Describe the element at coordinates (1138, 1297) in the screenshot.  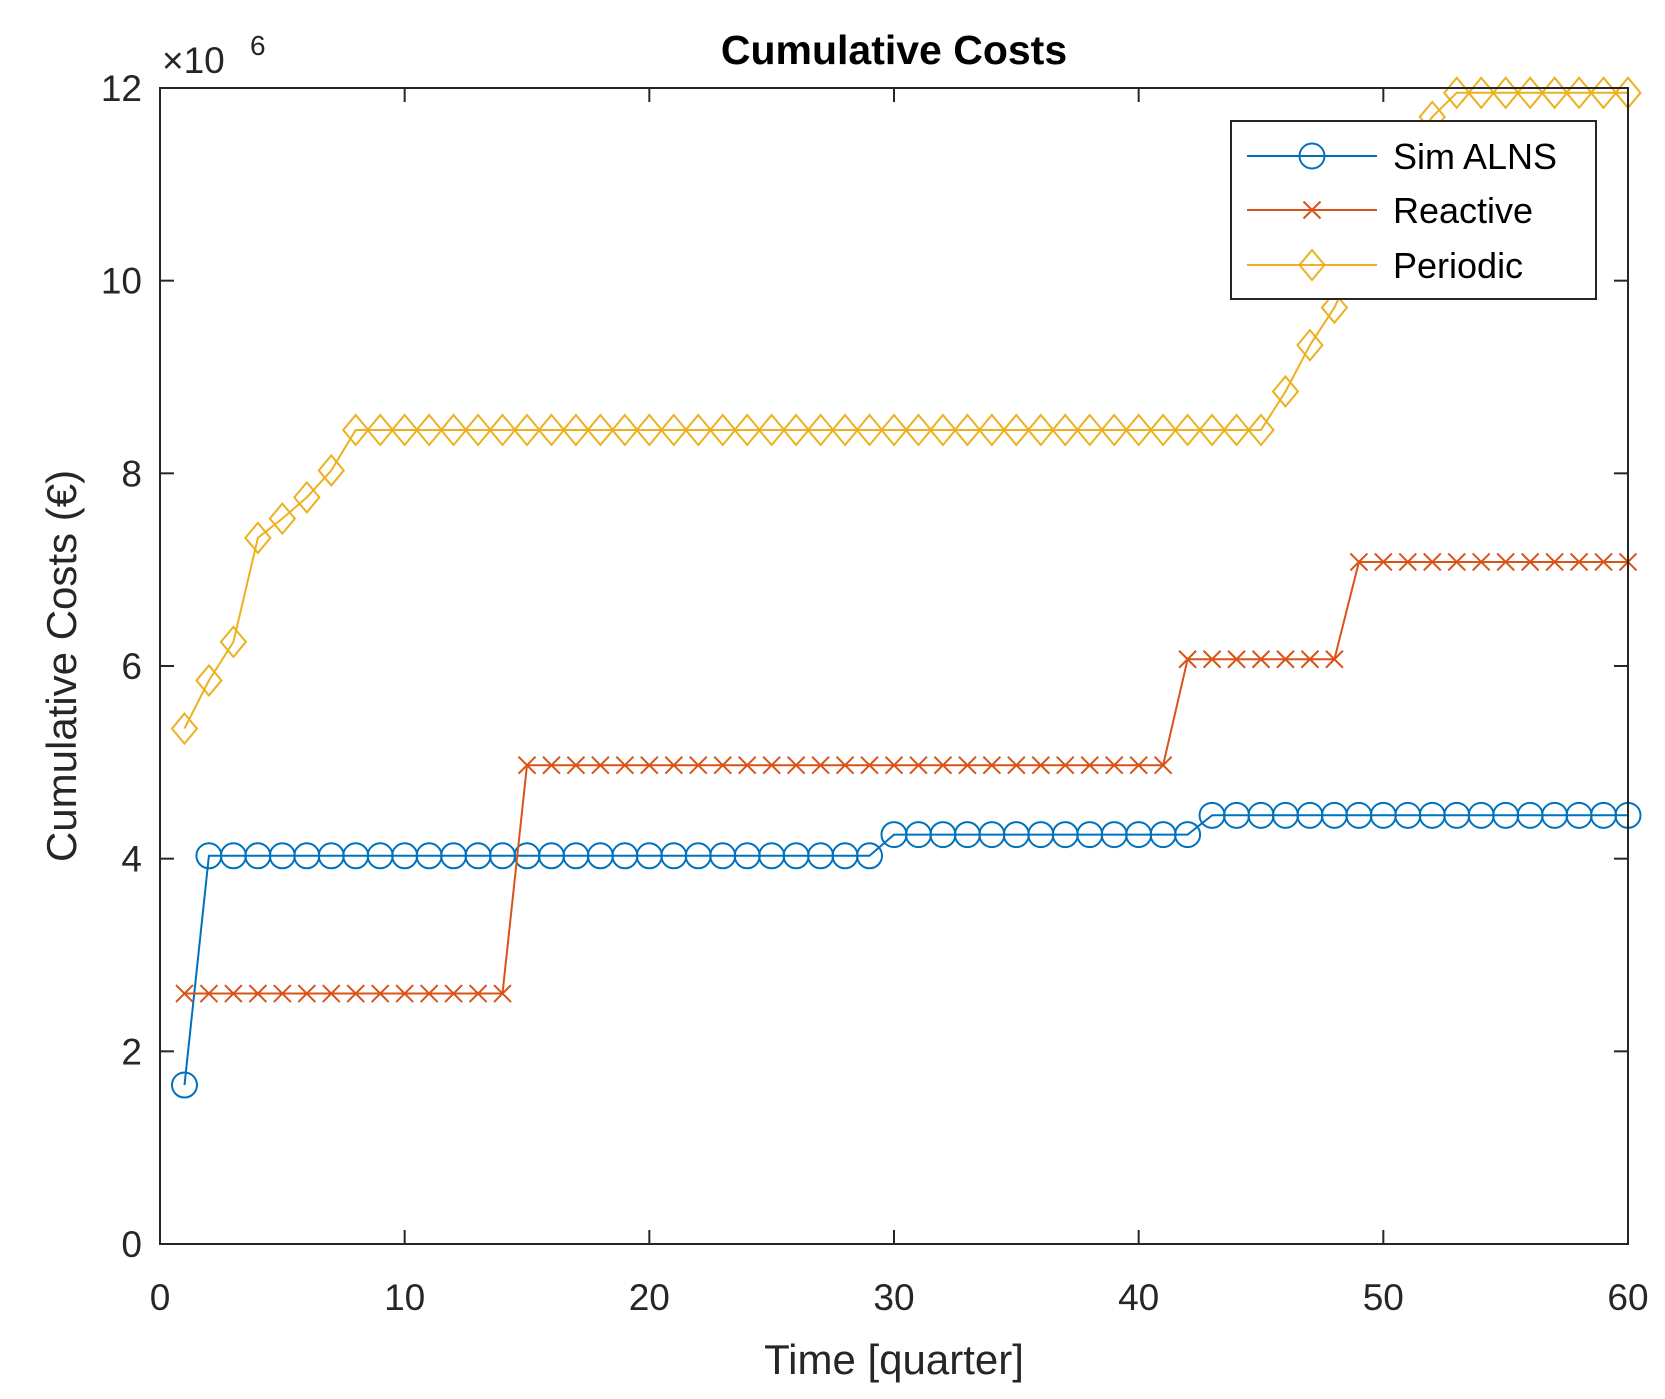
I see `x-tick-label: 40` at that location.